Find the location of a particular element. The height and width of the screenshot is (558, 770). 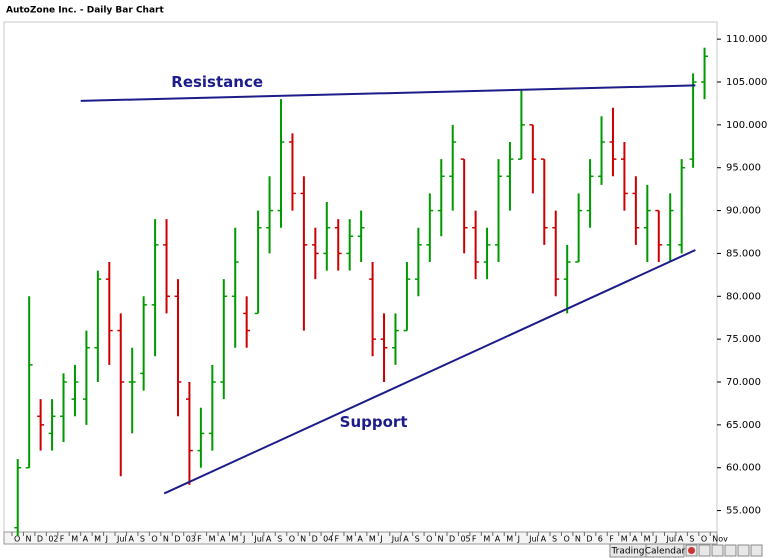

x-tick-label: 03 is located at coordinates (191, 539).